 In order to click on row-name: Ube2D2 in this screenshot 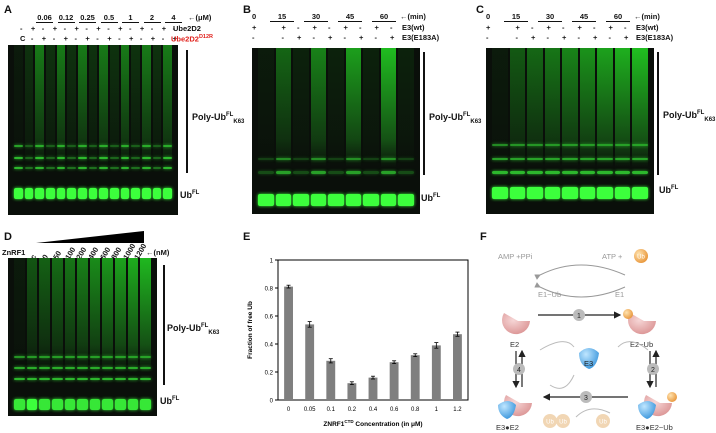, I will do `click(187, 28)`.